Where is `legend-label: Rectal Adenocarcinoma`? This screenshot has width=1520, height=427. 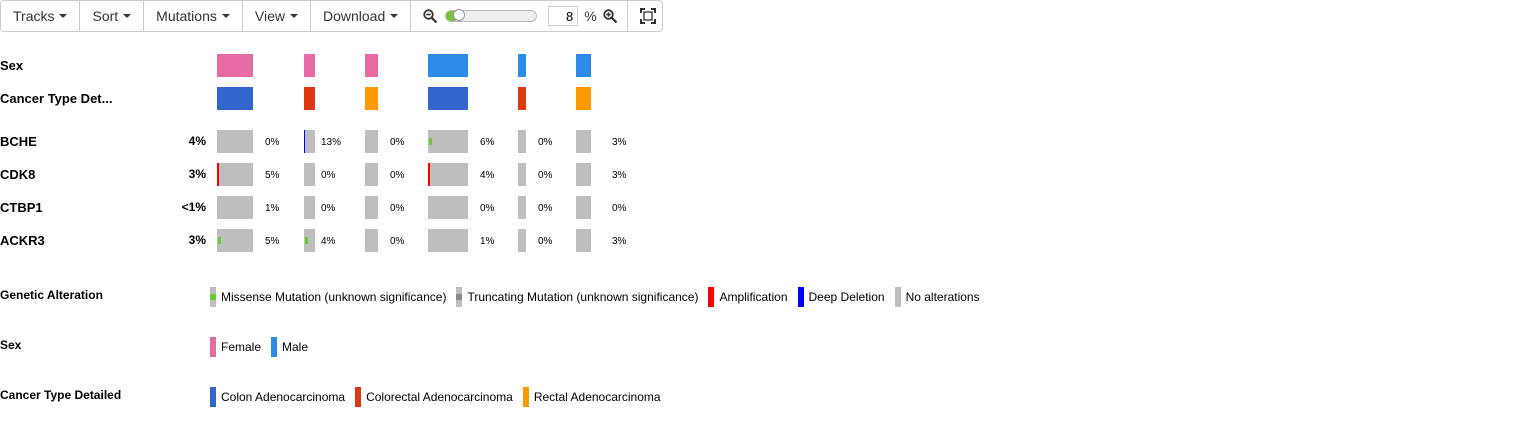 legend-label: Rectal Adenocarcinoma is located at coordinates (597, 397).